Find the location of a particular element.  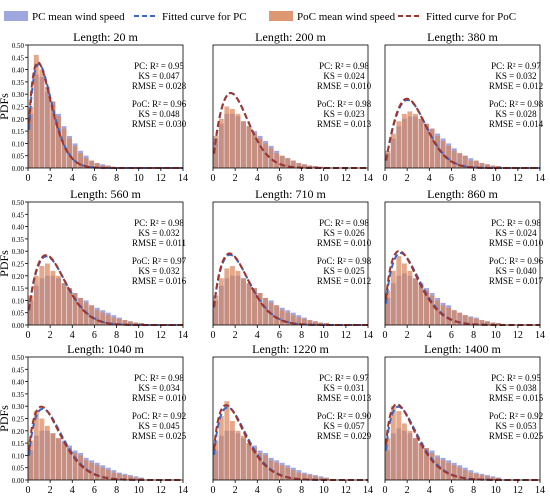

pc-r2-label: PC: R² = 0.97 is located at coordinates (516, 66).